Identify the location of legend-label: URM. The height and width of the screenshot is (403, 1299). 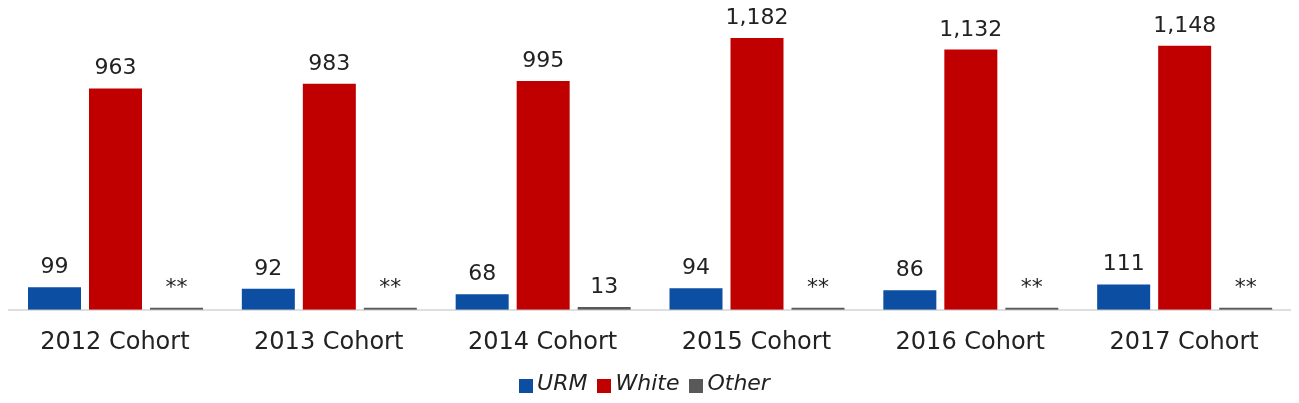
(562, 382).